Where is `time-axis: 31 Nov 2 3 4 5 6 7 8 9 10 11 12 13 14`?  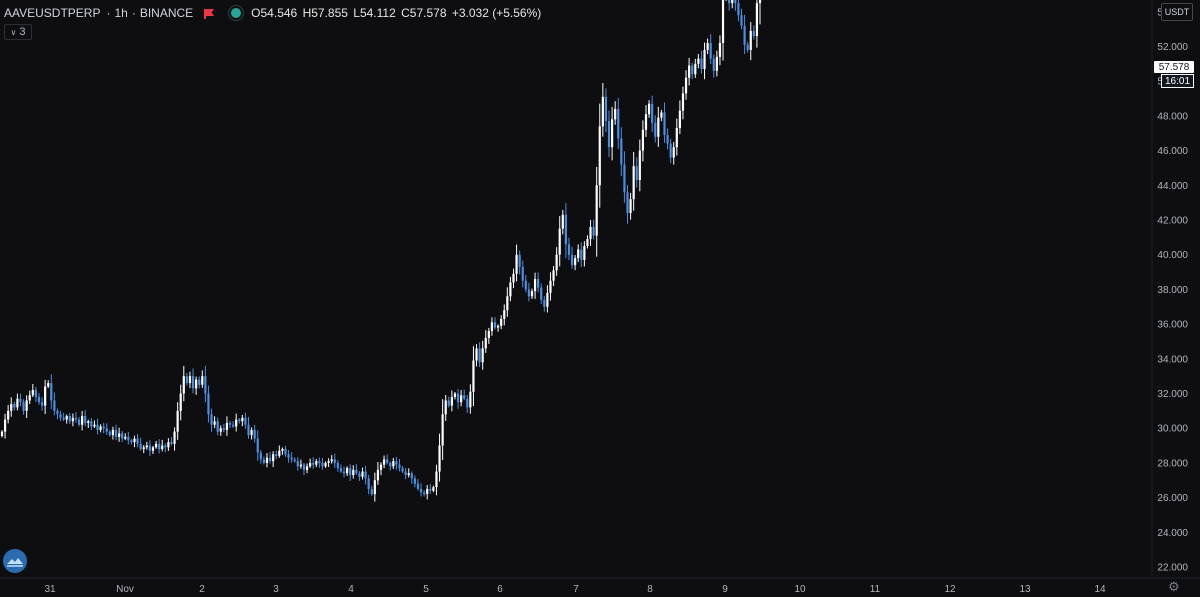
time-axis: 31 Nov 2 3 4 5 6 7 8 9 10 11 12 13 14 is located at coordinates (575, 589).